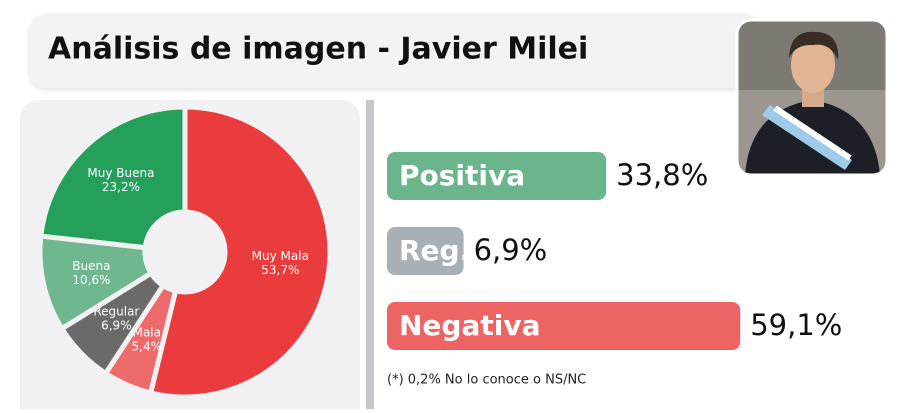 The image size is (900, 413). I want to click on value-label: 59,1%, so click(796, 325).